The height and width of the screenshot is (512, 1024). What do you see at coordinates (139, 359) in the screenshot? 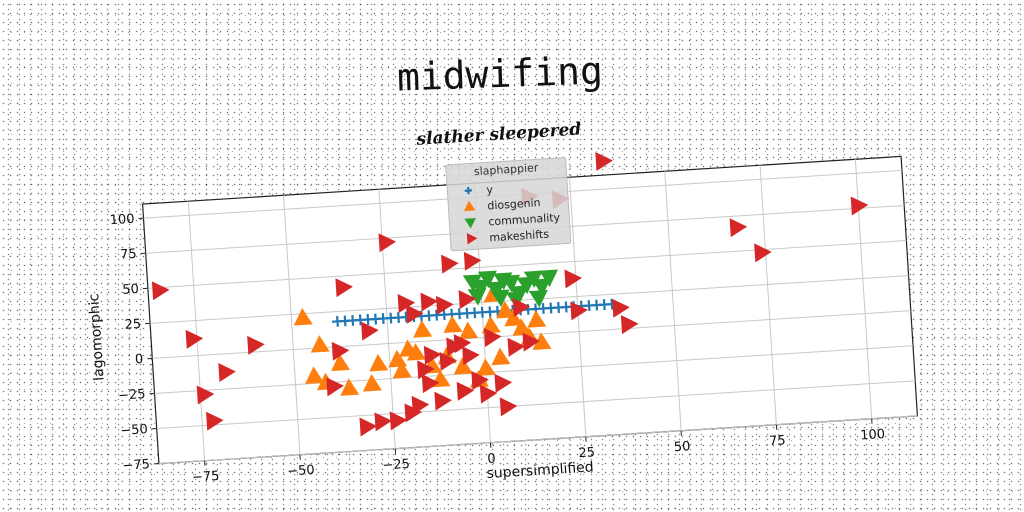
I see `y-tick-label: 0` at bounding box center [139, 359].